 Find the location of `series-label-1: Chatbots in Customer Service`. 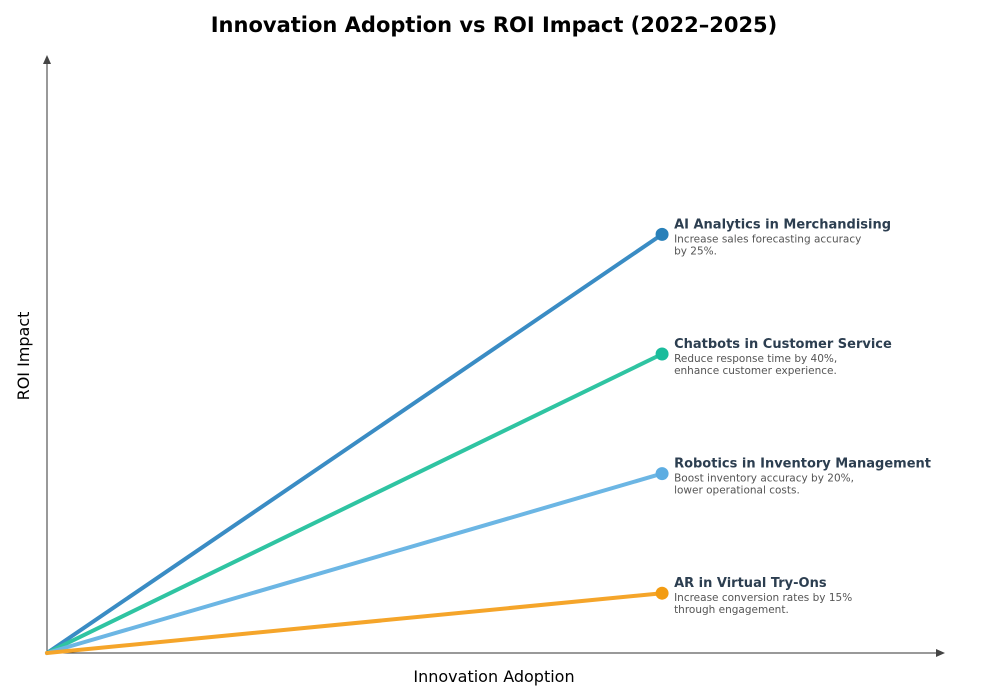

series-label-1: Chatbots in Customer Service is located at coordinates (783, 344).